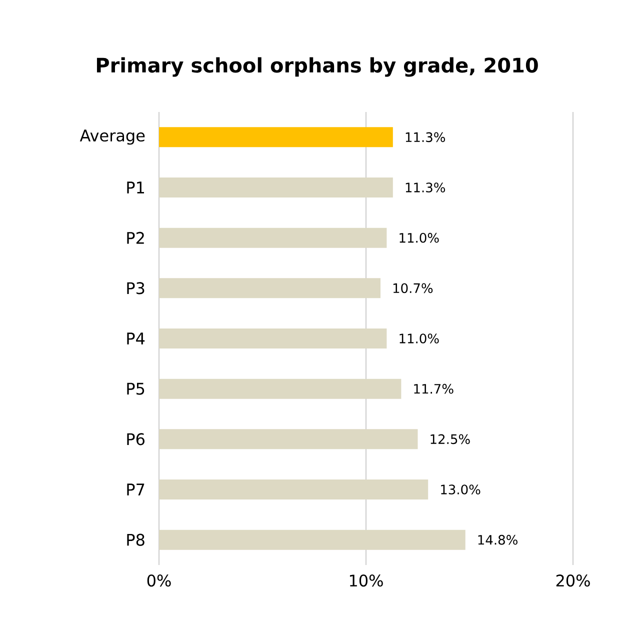  Describe the element at coordinates (135, 238) in the screenshot. I see `y-tick-label: P2` at that location.